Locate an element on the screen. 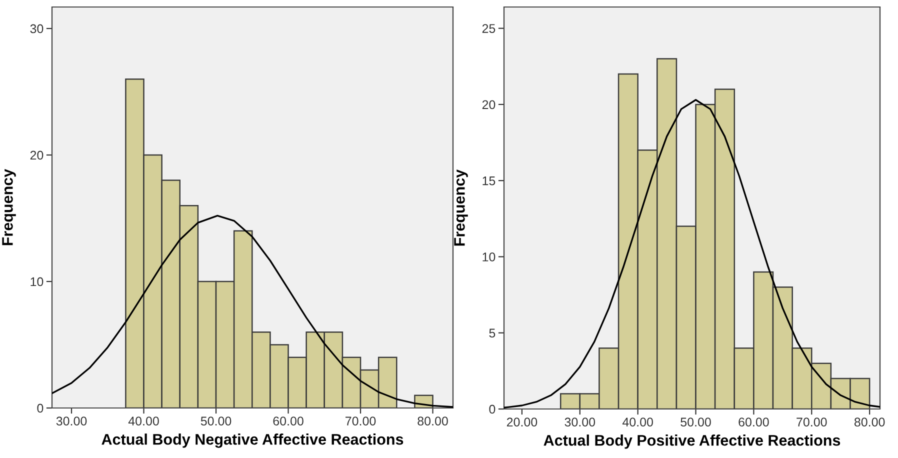 Image resolution: width=898 pixels, height=458 pixels. x-axis-title: Actual Body Positive Affective Reactions is located at coordinates (692, 441).